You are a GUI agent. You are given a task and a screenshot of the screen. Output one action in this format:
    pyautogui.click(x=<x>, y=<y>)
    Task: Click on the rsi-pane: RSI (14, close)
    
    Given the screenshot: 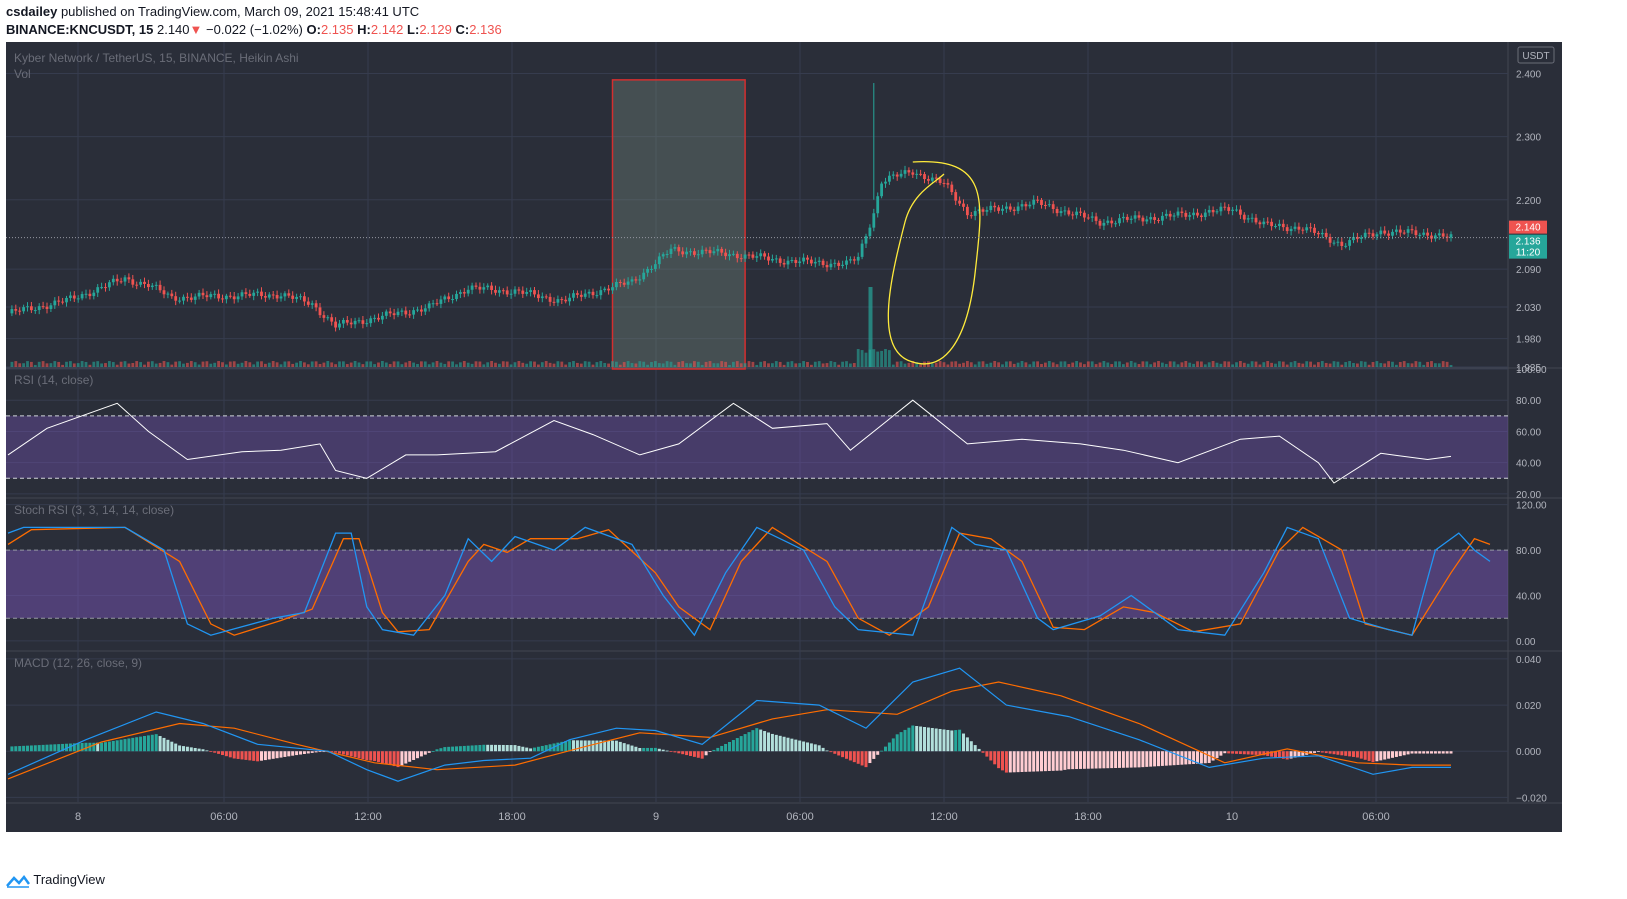 What is the action you would take?
    pyautogui.click(x=757, y=428)
    